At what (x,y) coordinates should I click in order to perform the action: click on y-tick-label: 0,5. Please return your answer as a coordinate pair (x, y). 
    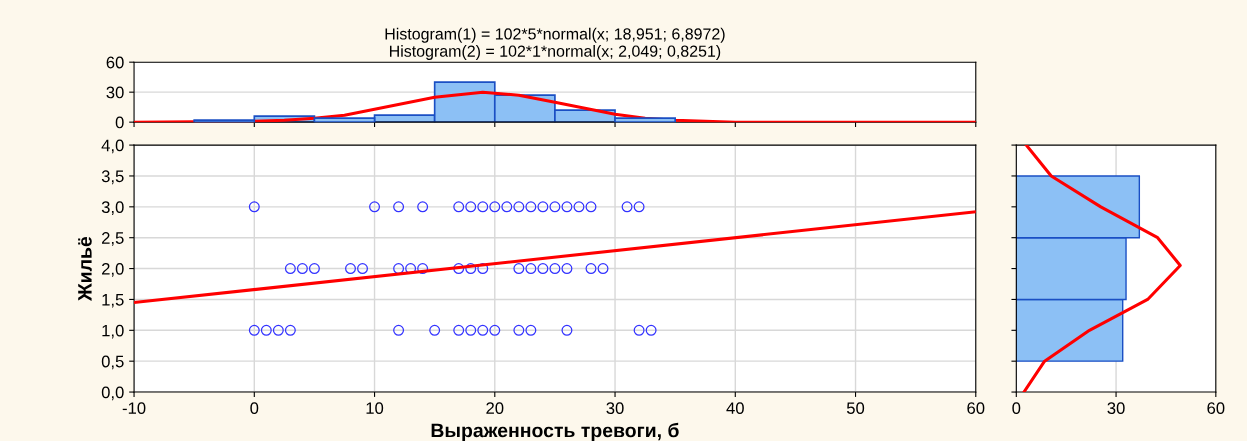
    Looking at the image, I should click on (112, 362).